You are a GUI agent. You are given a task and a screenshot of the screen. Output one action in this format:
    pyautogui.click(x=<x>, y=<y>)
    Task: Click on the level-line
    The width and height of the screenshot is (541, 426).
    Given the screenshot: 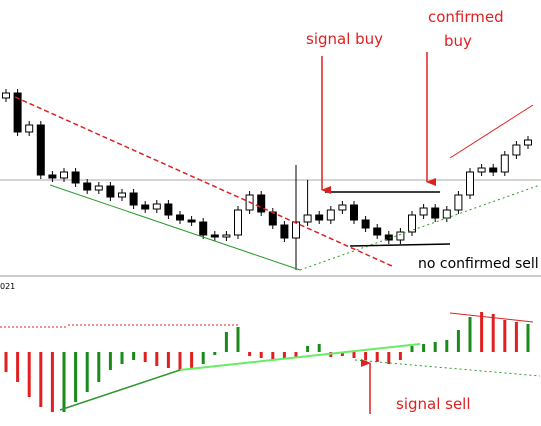 What is the action you would take?
    pyautogui.click(x=400, y=245)
    